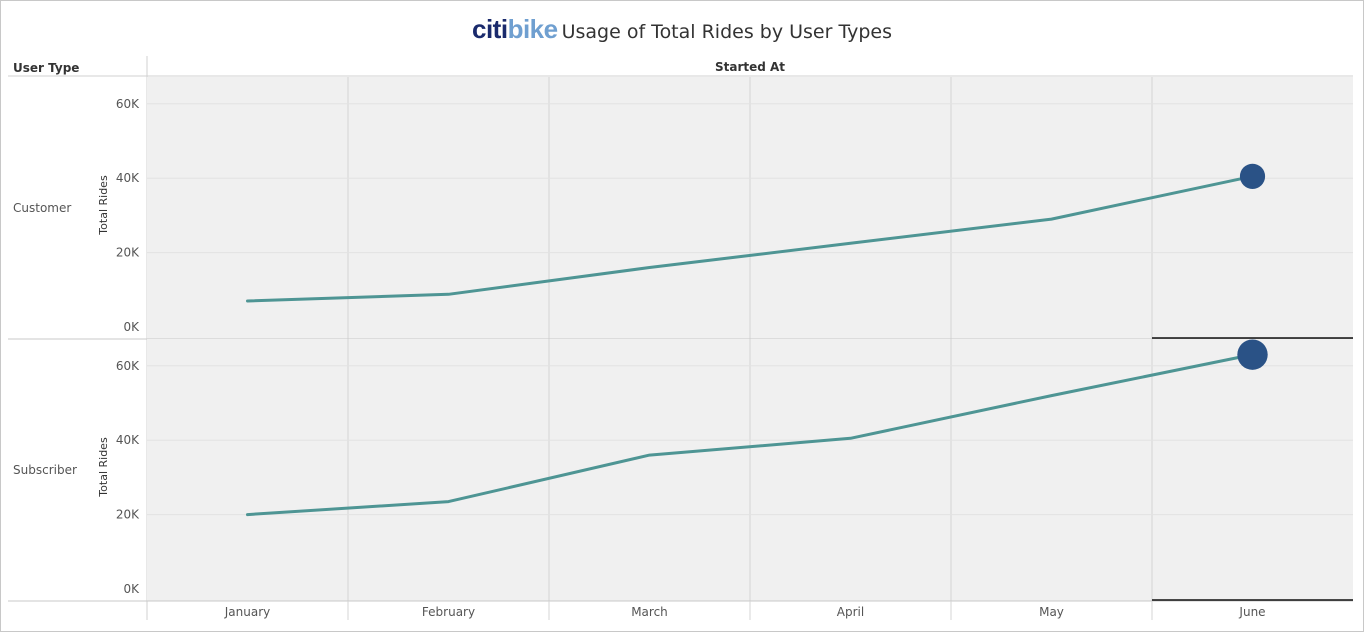 The width and height of the screenshot is (1364, 632). I want to click on citibike-logo: citibike, so click(514, 29).